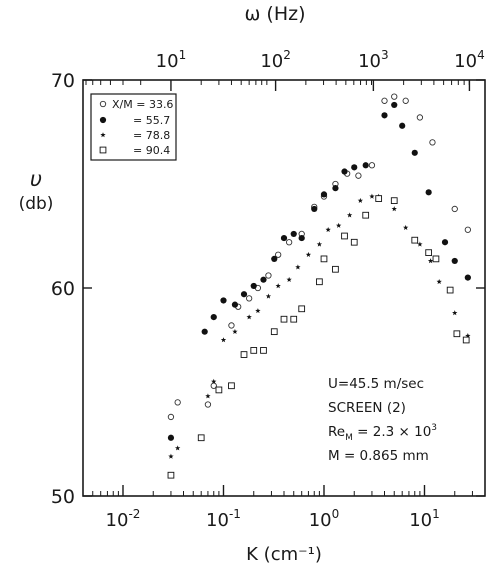 The height and width of the screenshot is (570, 493). What do you see at coordinates (103, 127) in the screenshot?
I see `legend-markers` at bounding box center [103, 127].